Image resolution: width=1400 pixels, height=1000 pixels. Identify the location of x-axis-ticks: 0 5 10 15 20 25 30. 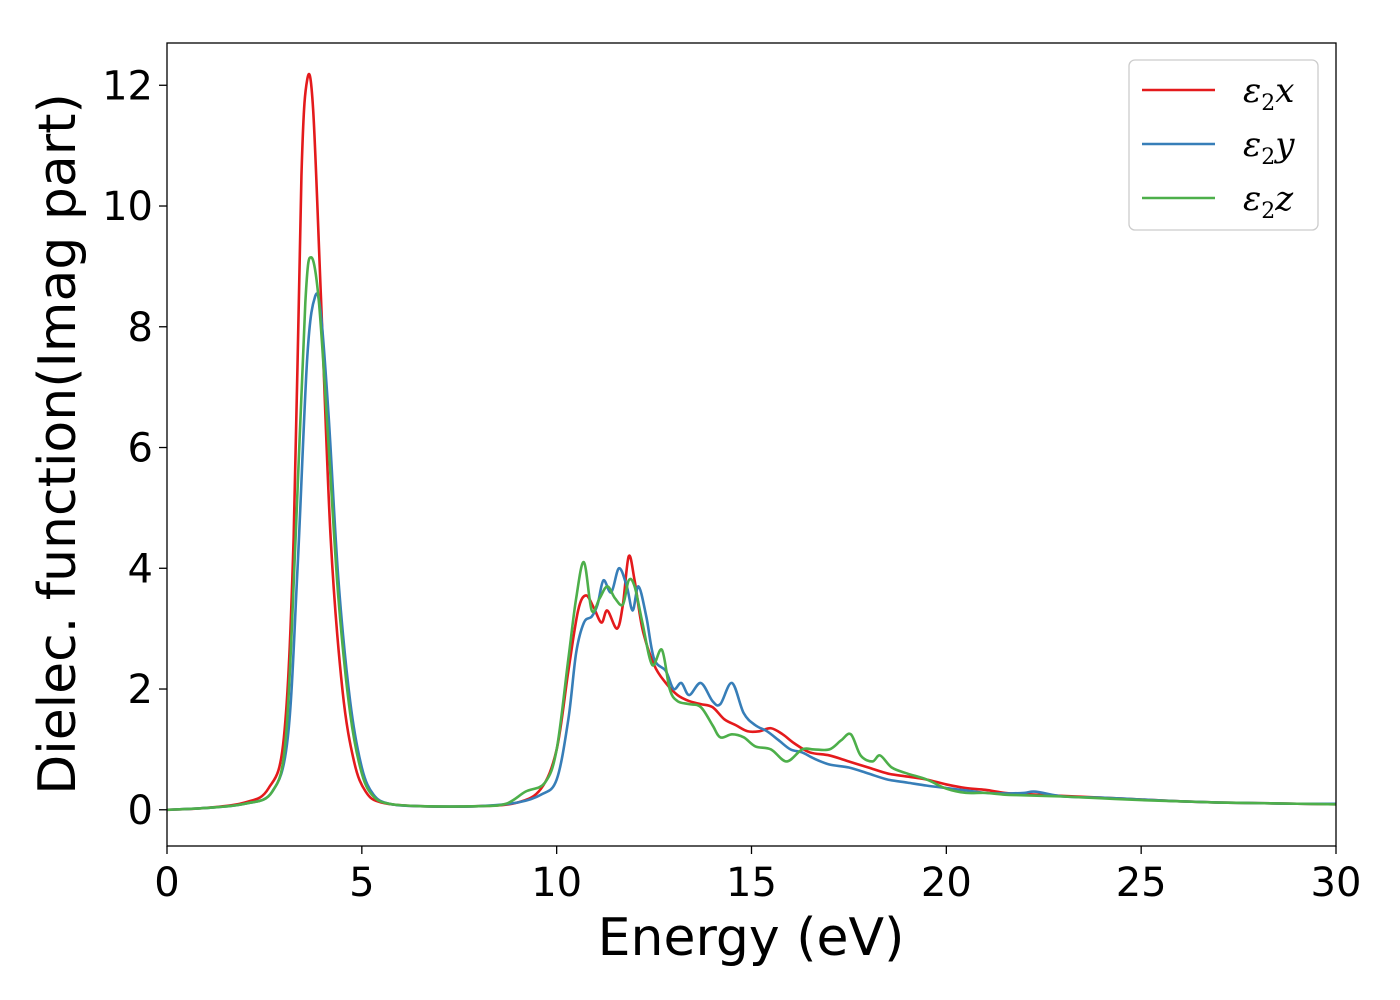
(757, 876).